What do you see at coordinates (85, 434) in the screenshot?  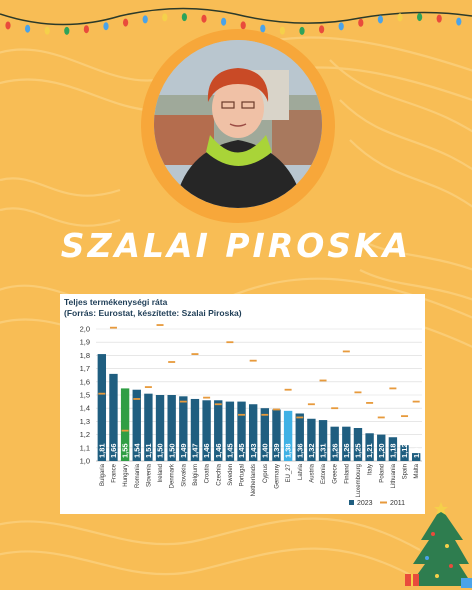 I see `y-tick-label: 1,2` at bounding box center [85, 434].